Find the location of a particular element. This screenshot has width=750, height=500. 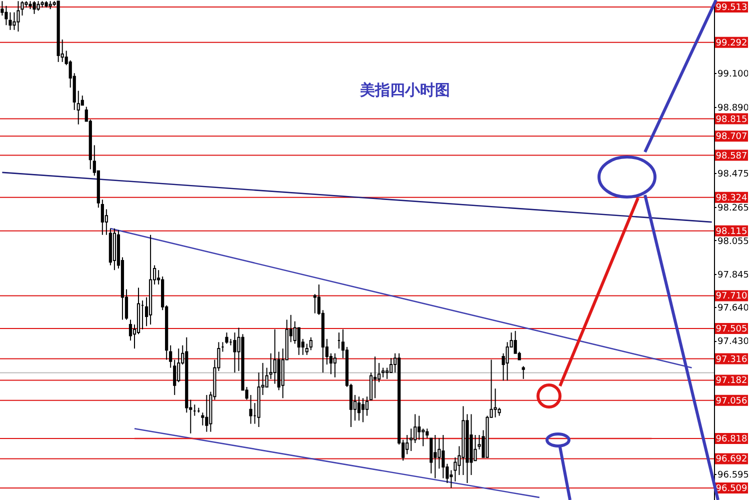

ref-line-label: 99.292 is located at coordinates (732, 43).